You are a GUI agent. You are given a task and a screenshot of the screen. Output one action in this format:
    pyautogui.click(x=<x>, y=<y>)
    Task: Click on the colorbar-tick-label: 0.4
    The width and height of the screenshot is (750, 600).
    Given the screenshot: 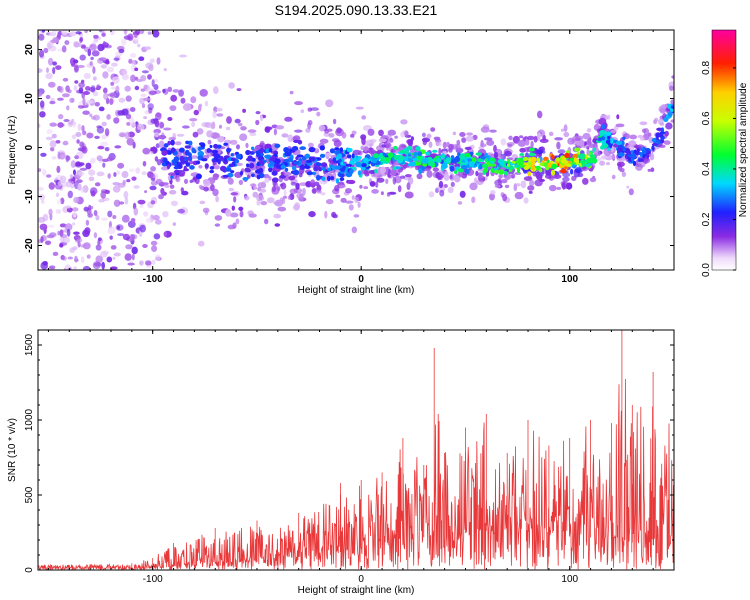 What is the action you would take?
    pyautogui.click(x=706, y=169)
    